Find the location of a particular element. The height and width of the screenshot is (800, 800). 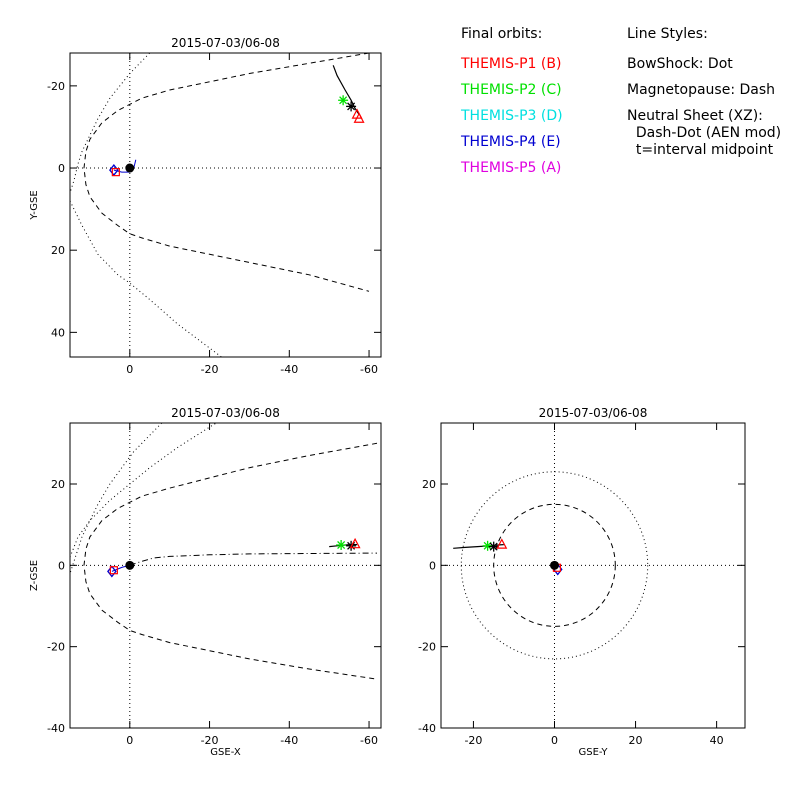

xy-title: 2015-07-03/06-08 is located at coordinates (225, 43).